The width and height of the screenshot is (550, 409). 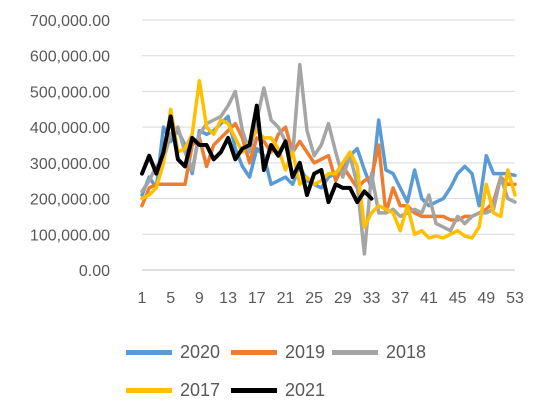 I want to click on legend-label: 2019, so click(x=305, y=352).